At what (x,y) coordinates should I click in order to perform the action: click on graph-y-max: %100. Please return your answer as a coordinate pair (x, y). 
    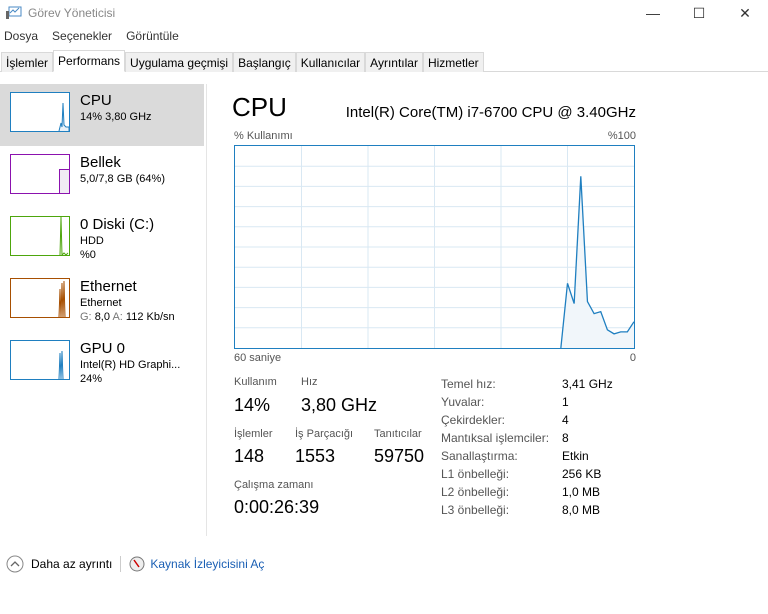
    Looking at the image, I should click on (621, 136).